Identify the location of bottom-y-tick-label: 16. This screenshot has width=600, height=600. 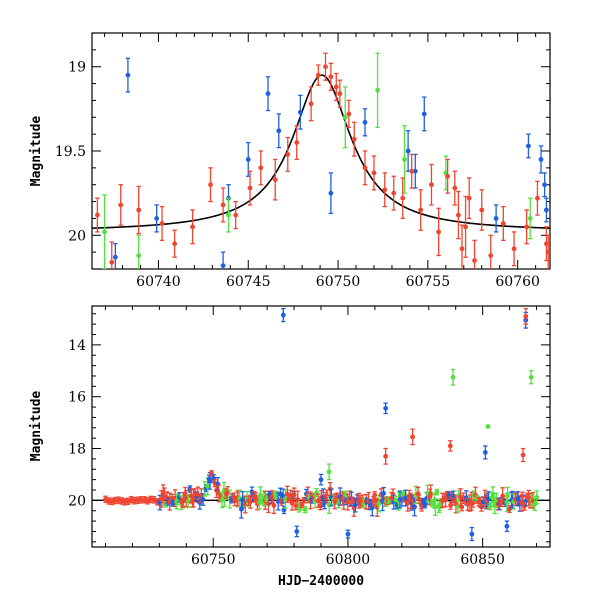
(77, 398).